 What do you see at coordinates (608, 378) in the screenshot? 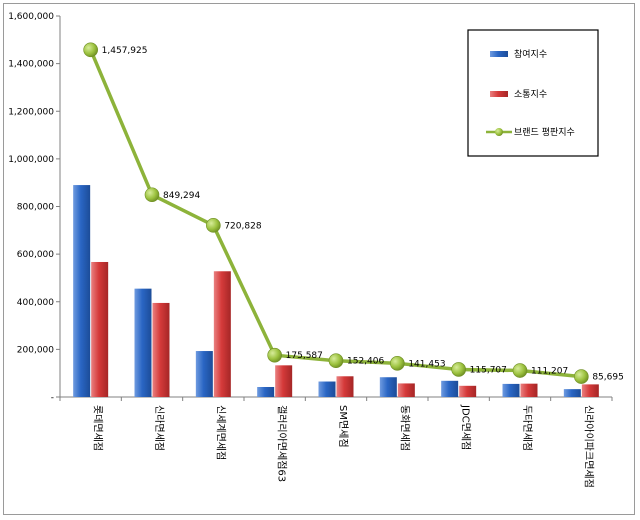
I see `data-label: 85,695` at bounding box center [608, 378].